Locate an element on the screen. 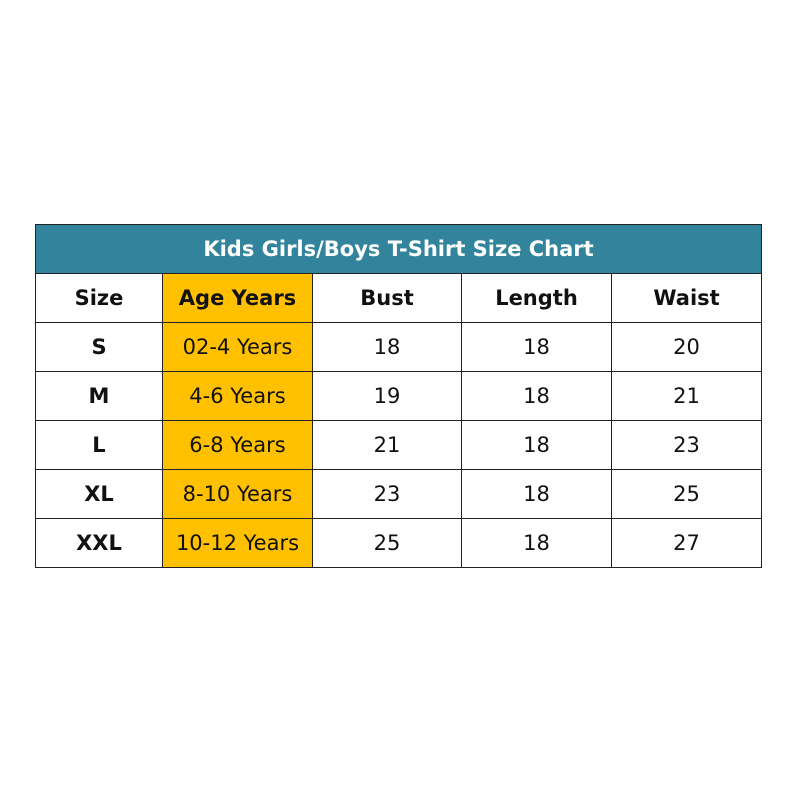 The image size is (800, 800). cell-age: 10-12 Years is located at coordinates (237, 543).